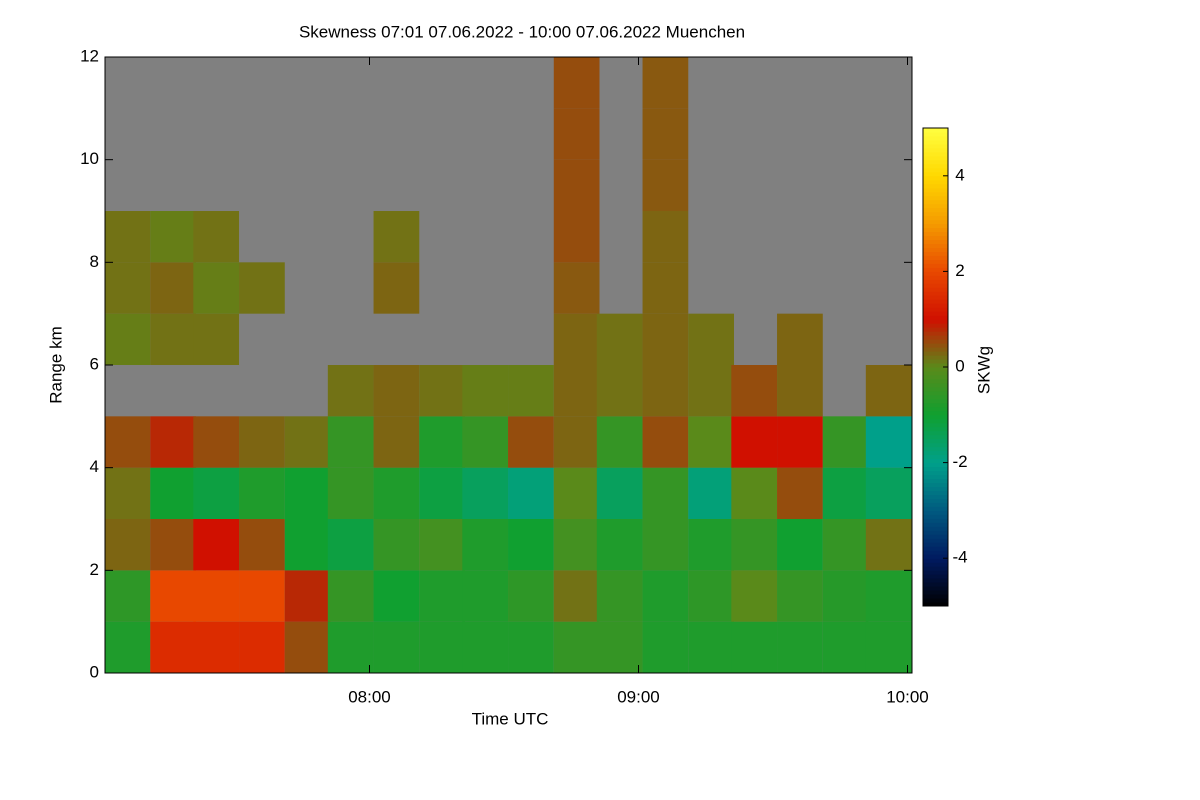 The height and width of the screenshot is (800, 1200). I want to click on x-tick-label: 09:00, so click(638, 696).